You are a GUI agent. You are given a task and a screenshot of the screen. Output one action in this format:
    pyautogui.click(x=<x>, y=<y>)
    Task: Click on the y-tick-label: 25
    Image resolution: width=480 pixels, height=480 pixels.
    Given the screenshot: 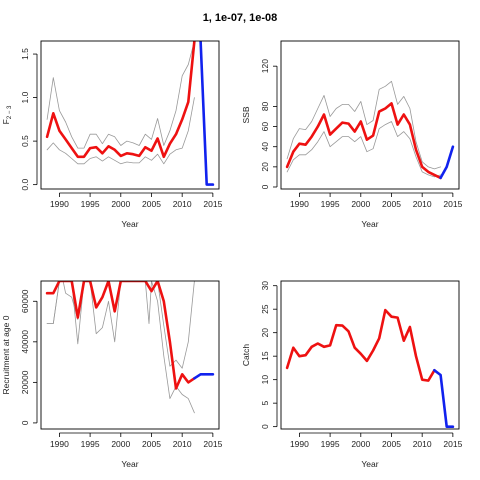 What is the action you would take?
    pyautogui.click(x=265, y=309)
    